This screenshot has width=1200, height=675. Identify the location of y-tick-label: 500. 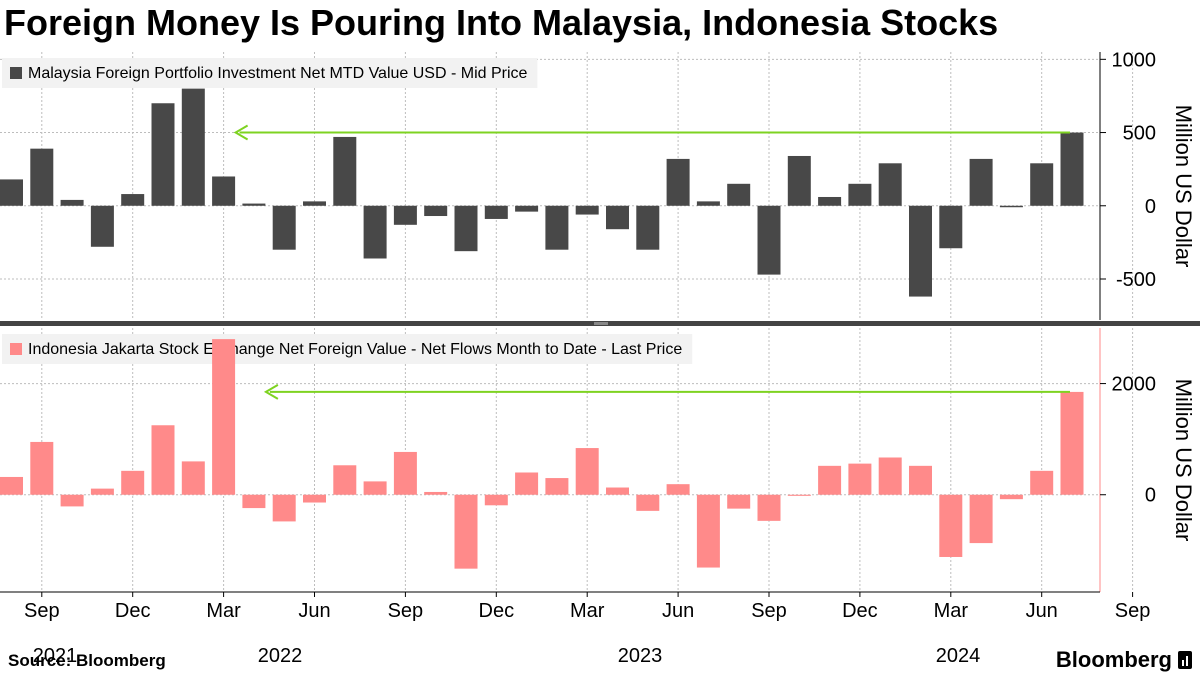
(1139, 134).